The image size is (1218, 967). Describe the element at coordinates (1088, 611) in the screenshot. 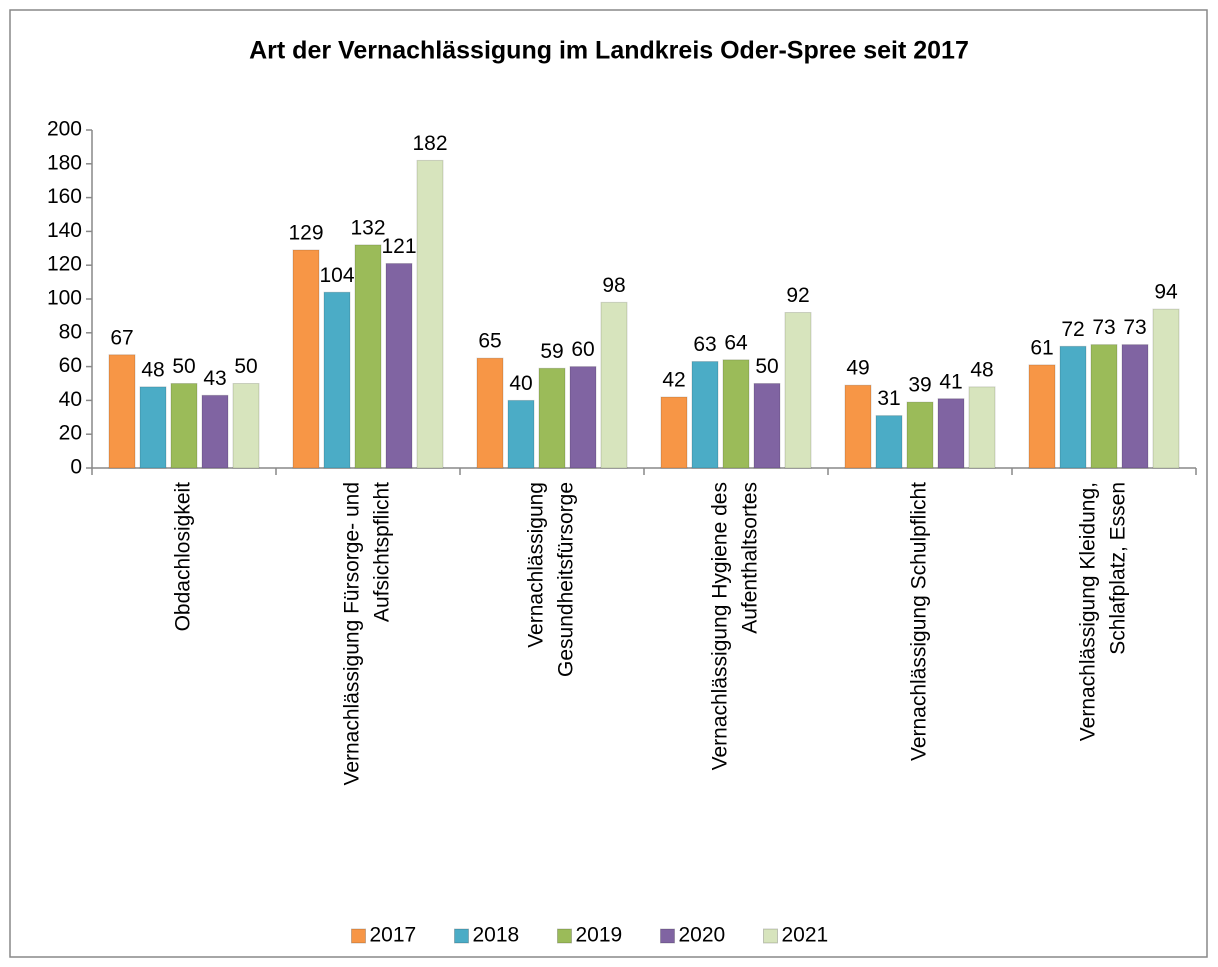

I see `x-tick-label: Vernachlässigung Kleidung,` at that location.